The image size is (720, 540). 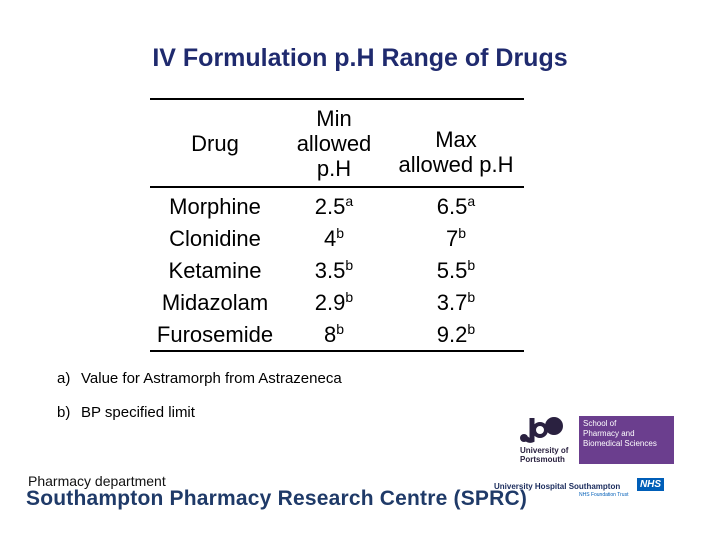 I want to click on footnote-b: b) BP specified limit, so click(x=126, y=412).